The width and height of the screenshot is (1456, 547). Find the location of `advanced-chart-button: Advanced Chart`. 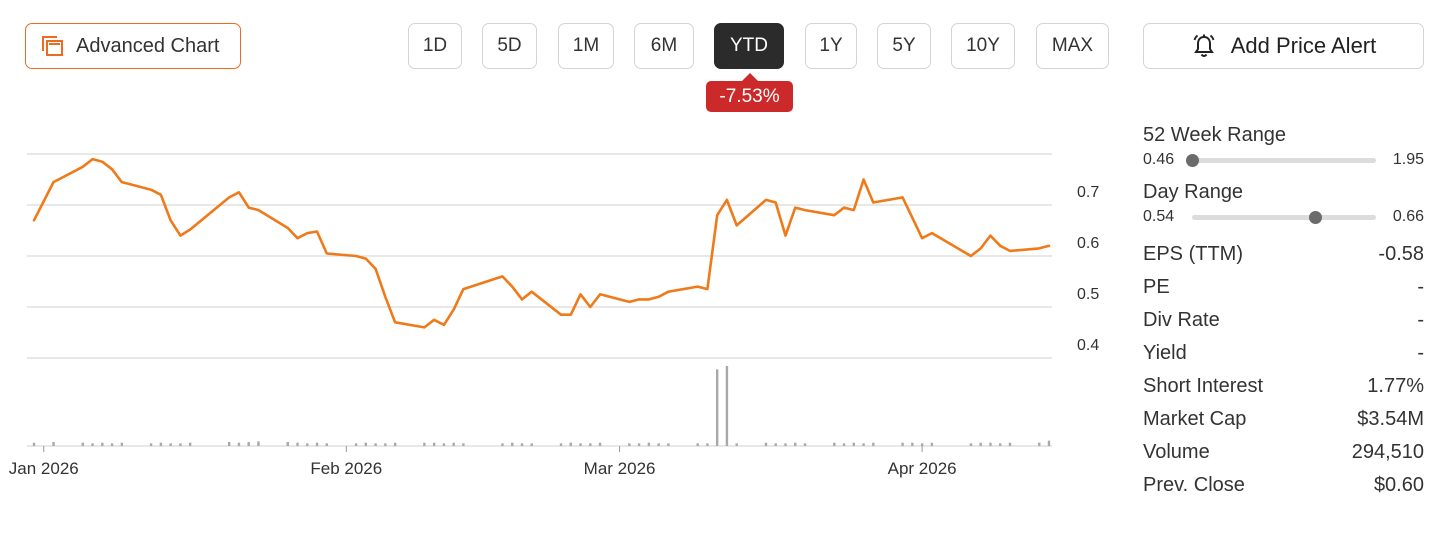

advanced-chart-button: Advanced Chart is located at coordinates (133, 46).